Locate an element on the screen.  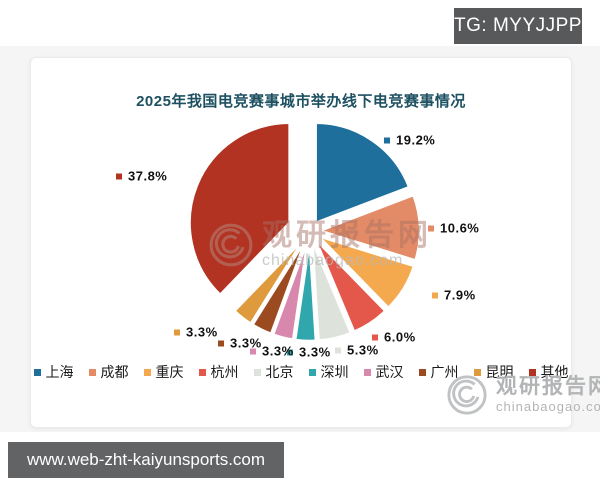
pie-value-label-4: 5.3% is located at coordinates (357, 350).